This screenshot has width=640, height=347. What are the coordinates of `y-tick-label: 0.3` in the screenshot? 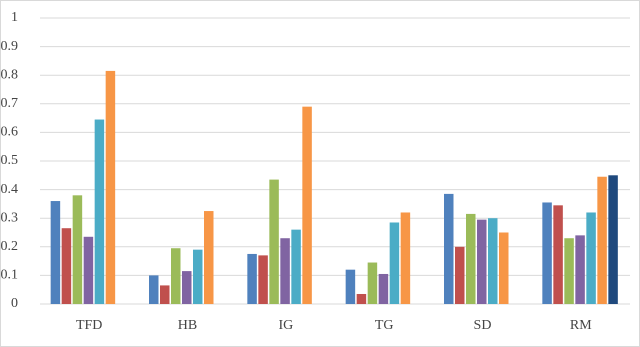 It's located at (10, 217).